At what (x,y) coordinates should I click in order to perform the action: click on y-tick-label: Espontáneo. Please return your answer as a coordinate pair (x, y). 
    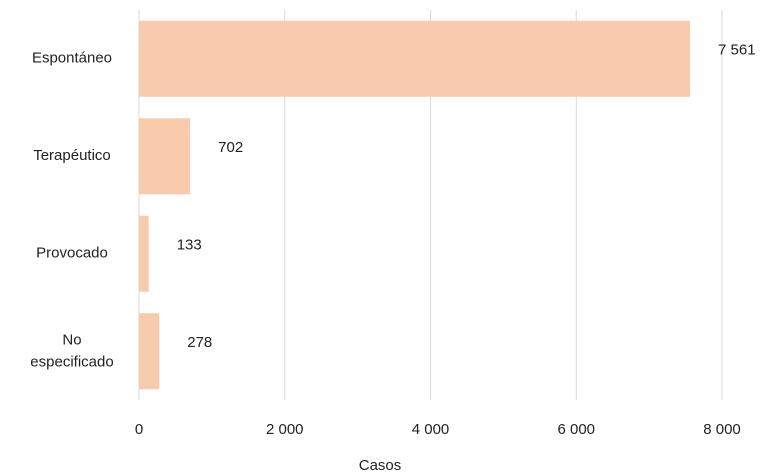
    Looking at the image, I should click on (72, 58).